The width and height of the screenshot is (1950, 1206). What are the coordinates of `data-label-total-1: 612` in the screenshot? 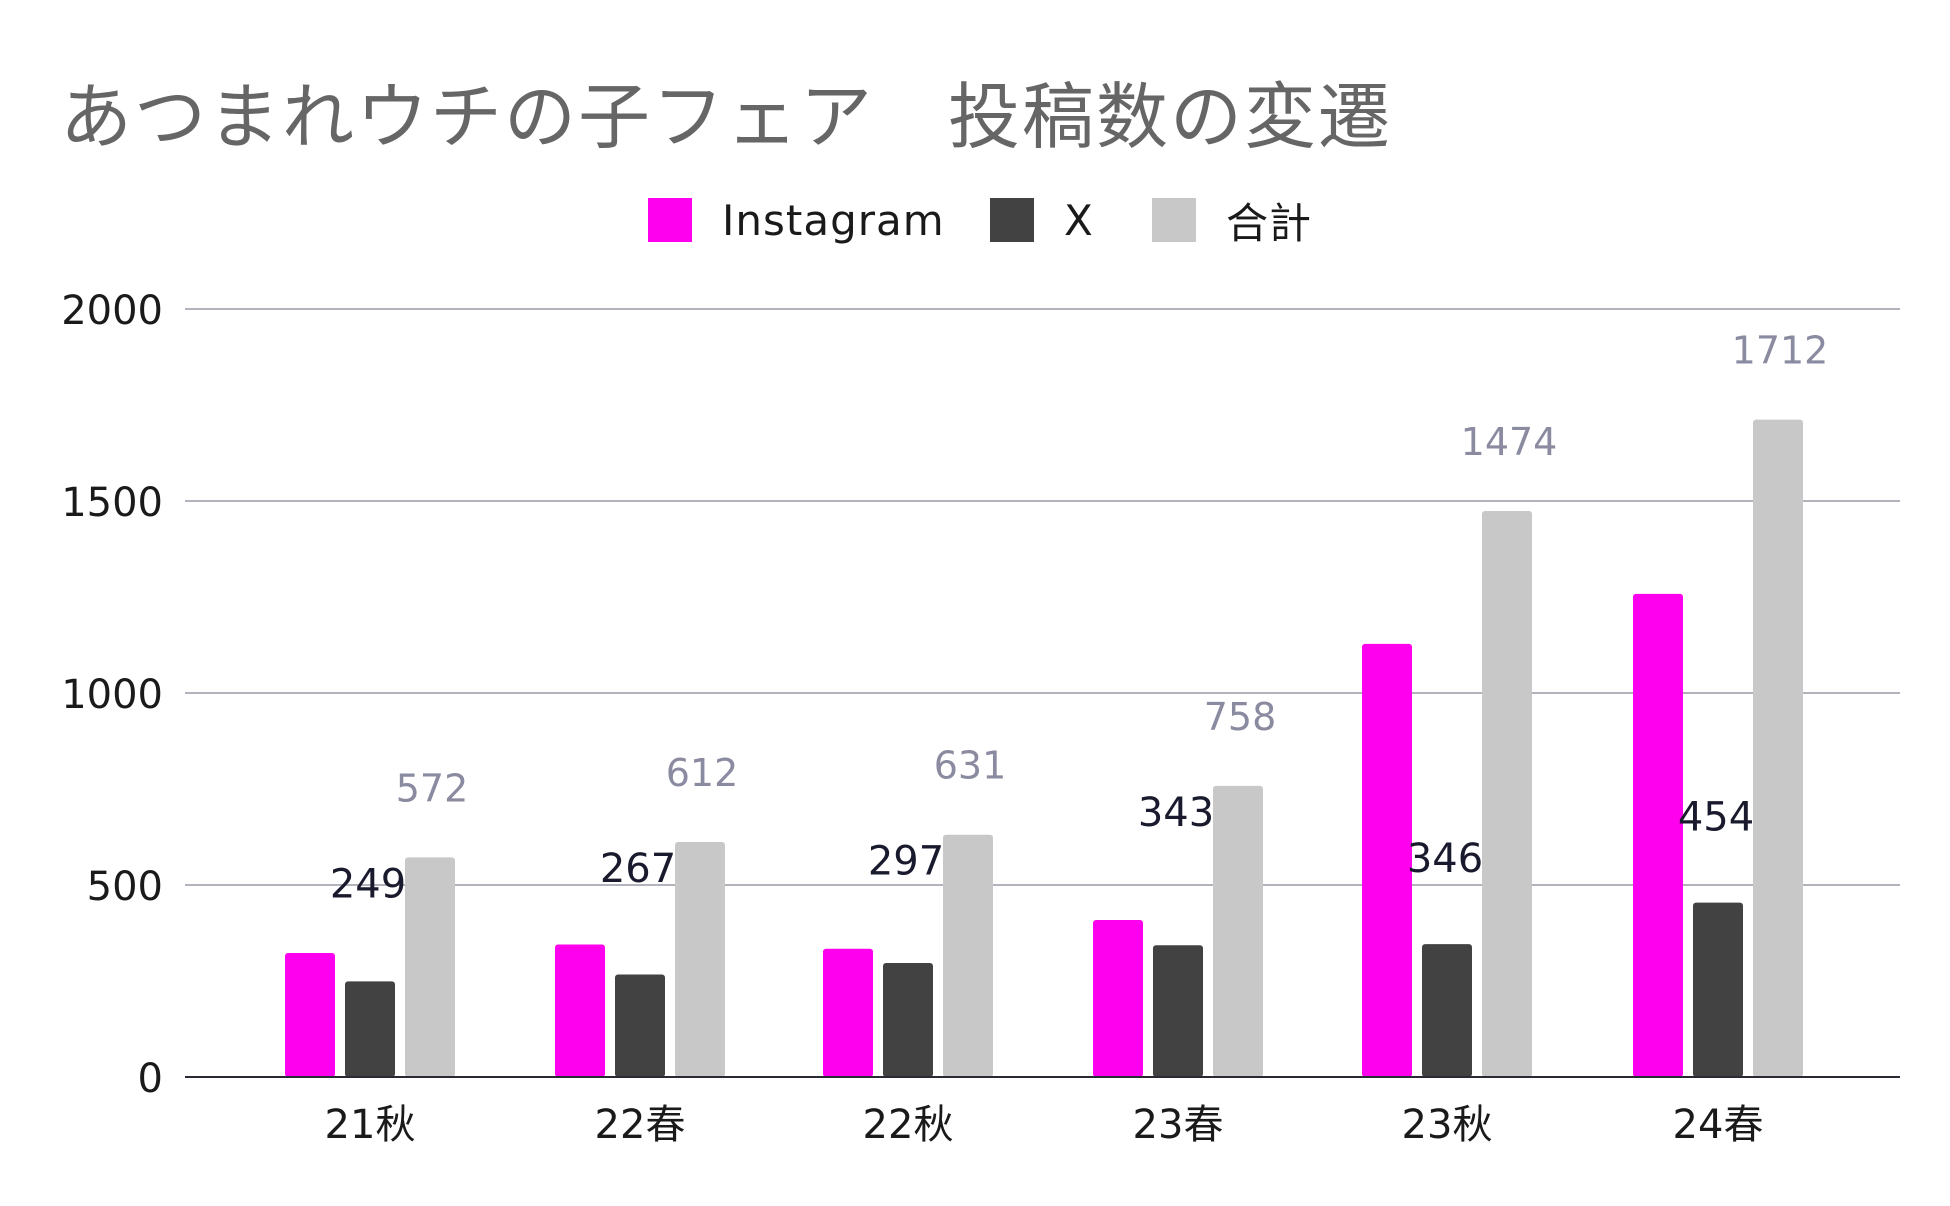 It's located at (702, 773).